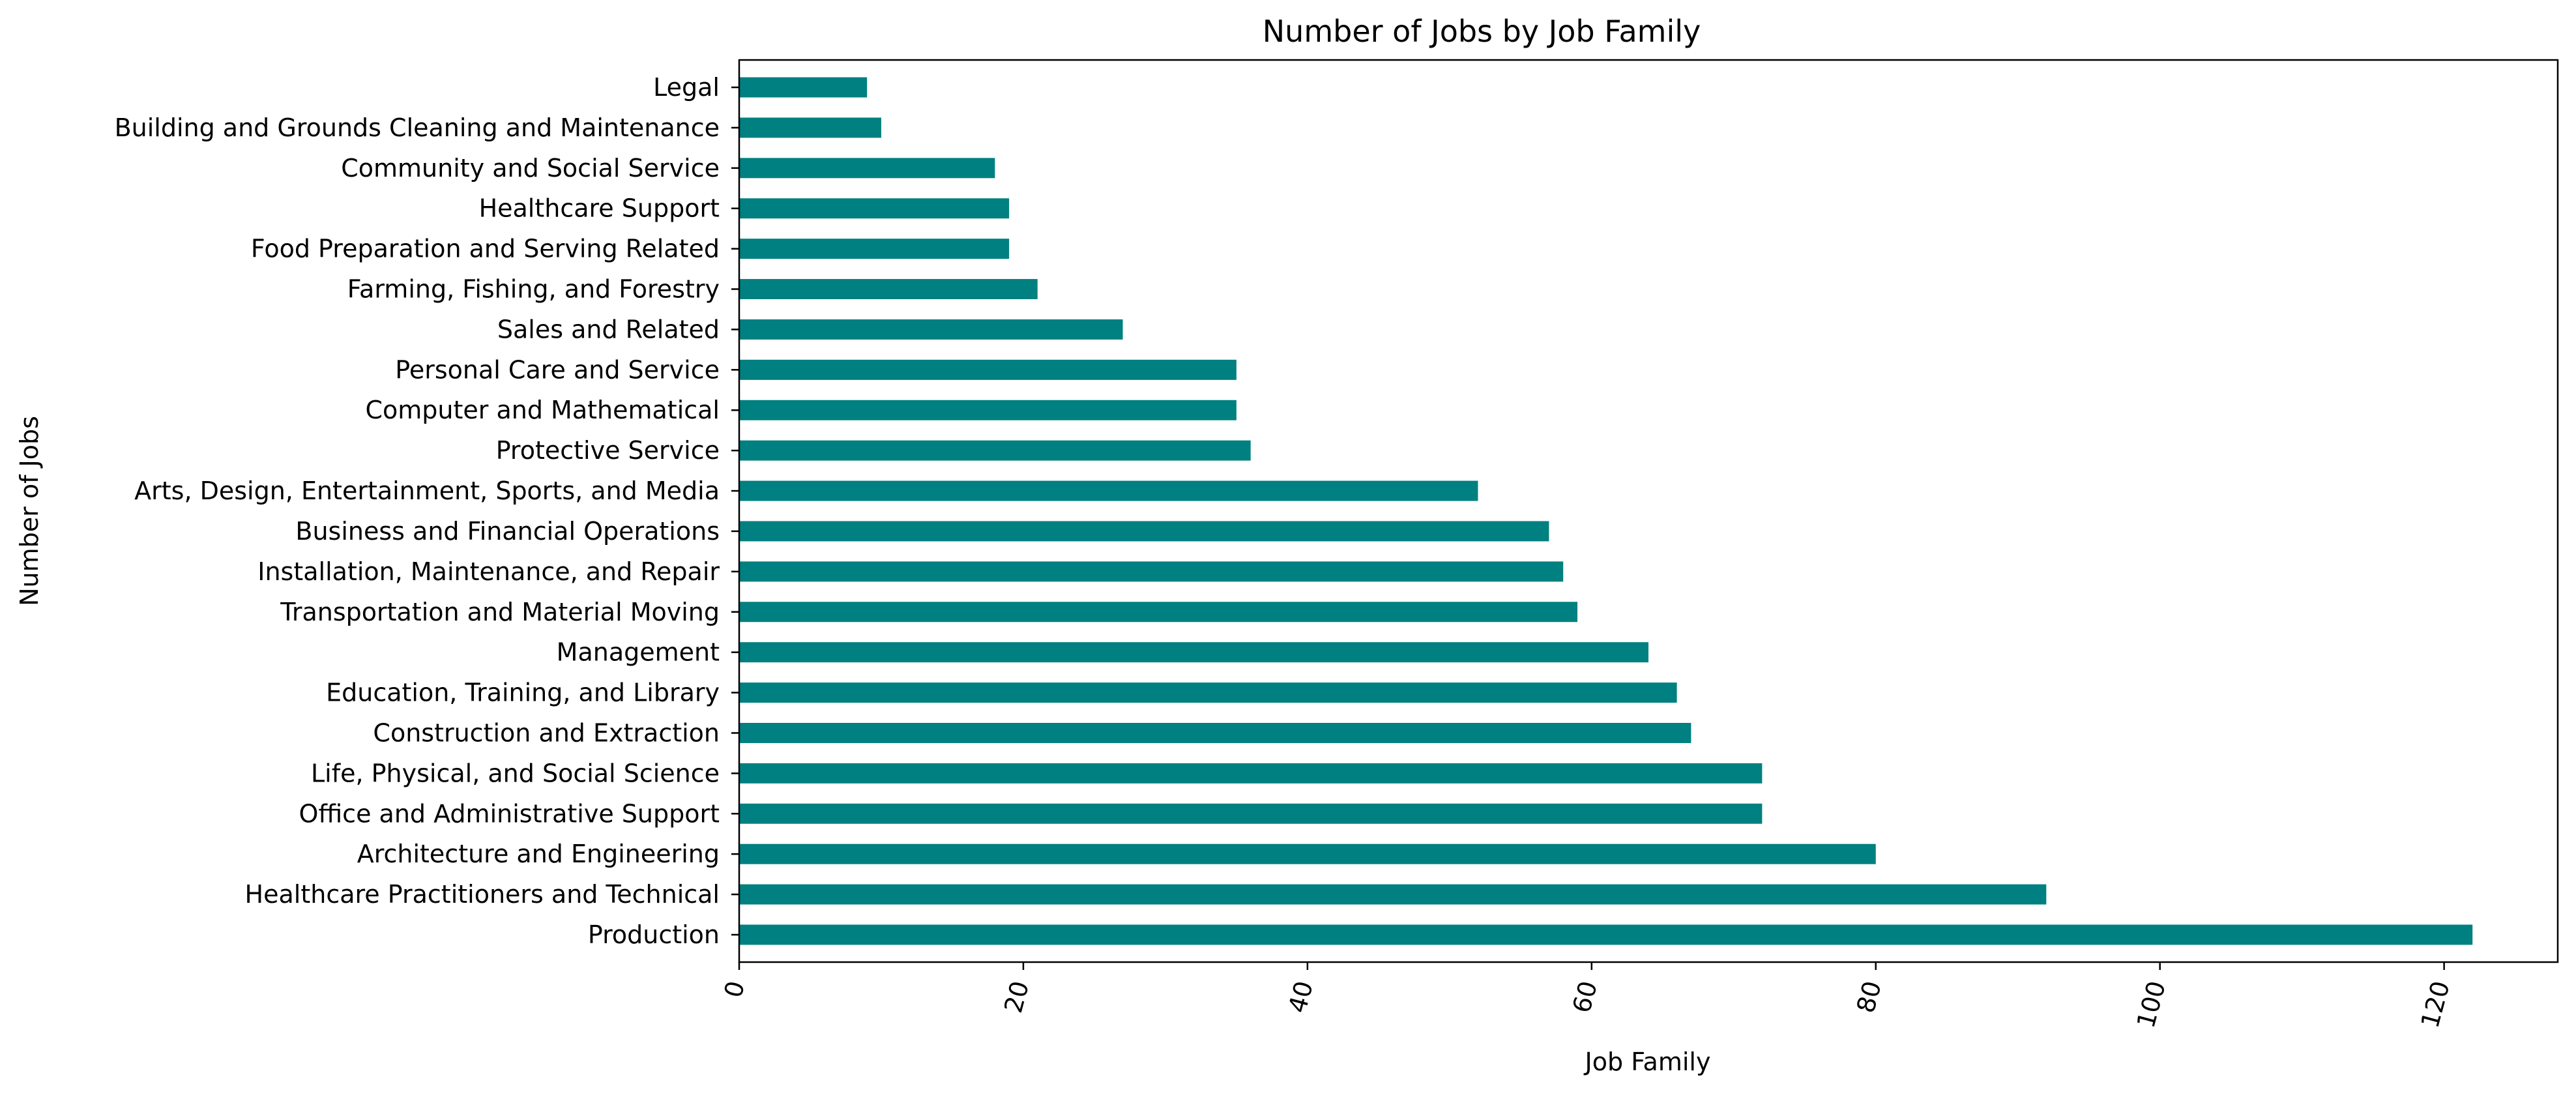 The image size is (2576, 1099). What do you see at coordinates (638, 652) in the screenshot?
I see `y-tick-label: Management` at bounding box center [638, 652].